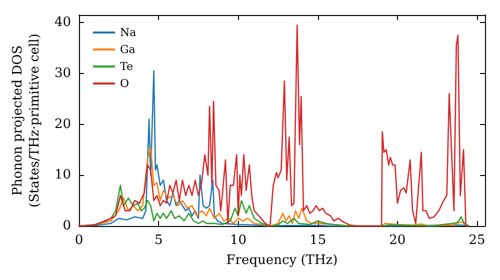 This screenshot has height=280, width=500. I want to click on x-tick-label: 0, so click(79, 240).